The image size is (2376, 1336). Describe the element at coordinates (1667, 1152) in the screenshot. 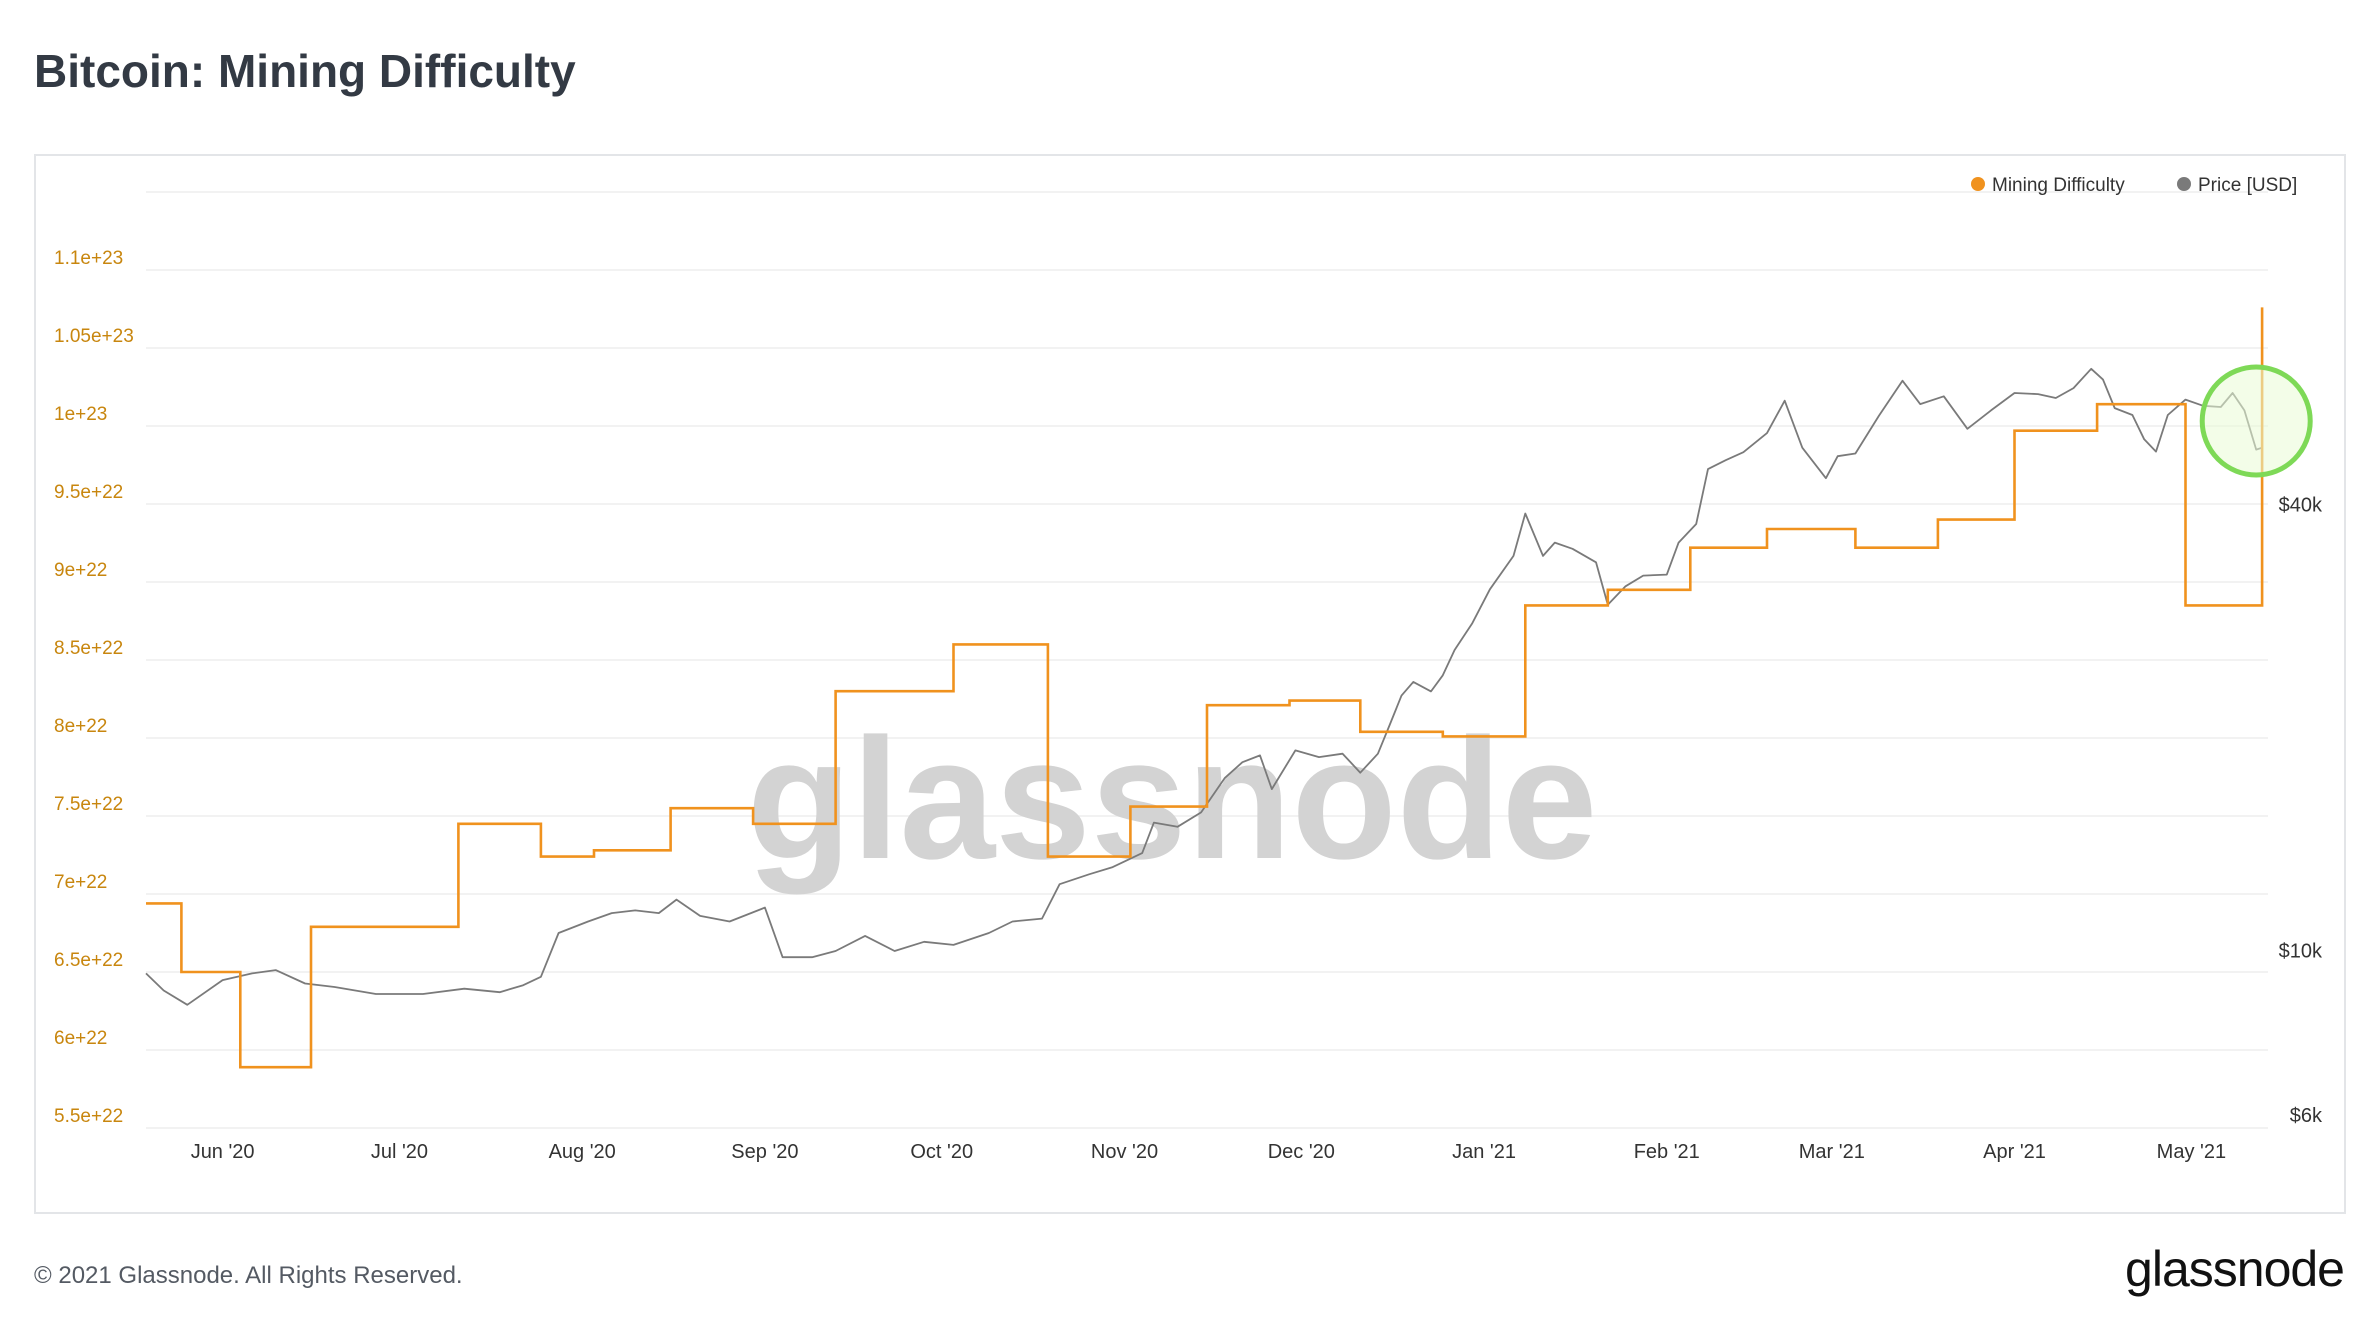

I see `x-tick-label: Feb '21` at that location.